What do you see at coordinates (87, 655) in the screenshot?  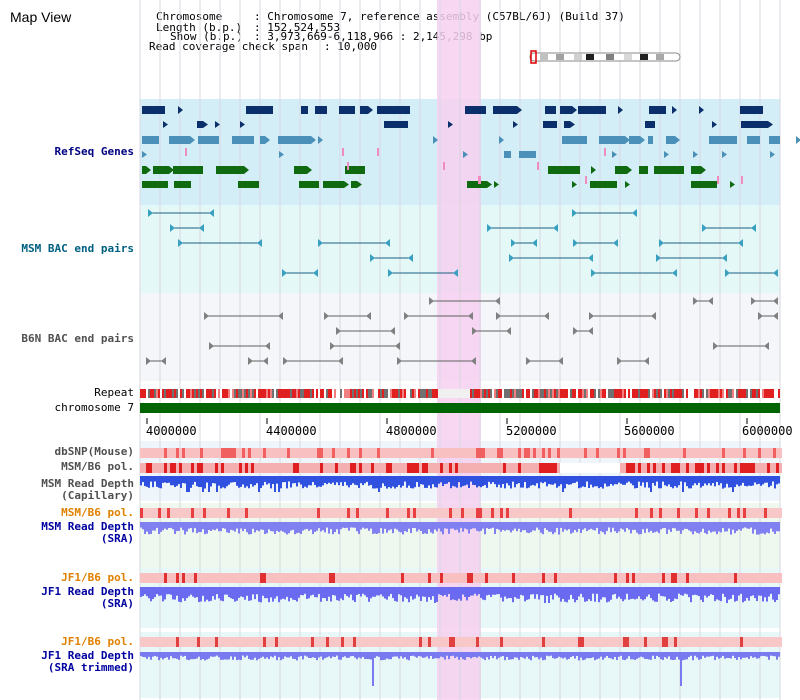 I see `track-label-jf1-depth-trim-1: JF1 Read Depth` at bounding box center [87, 655].